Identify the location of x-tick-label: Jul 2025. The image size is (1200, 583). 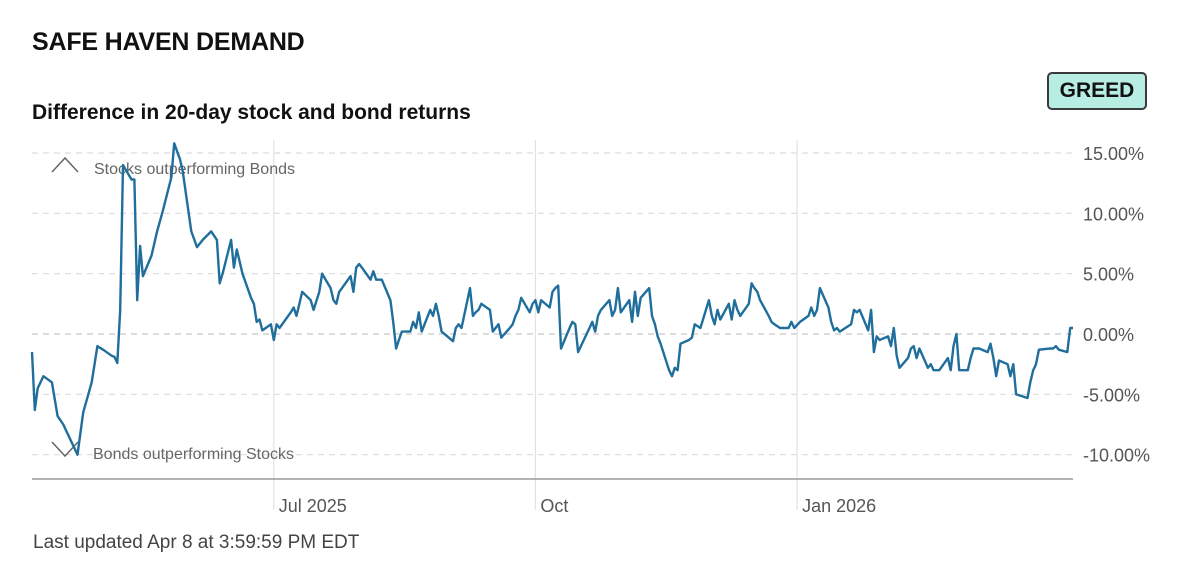
(313, 506).